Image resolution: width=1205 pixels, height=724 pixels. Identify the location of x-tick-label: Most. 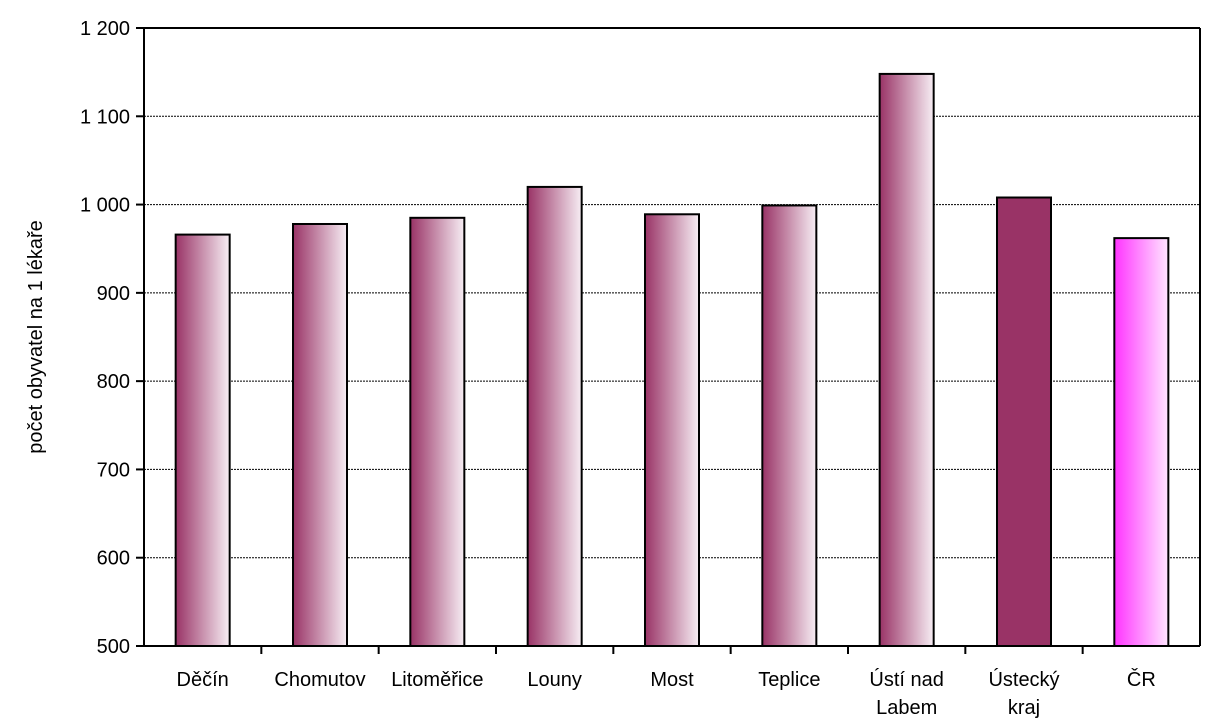
(672, 680).